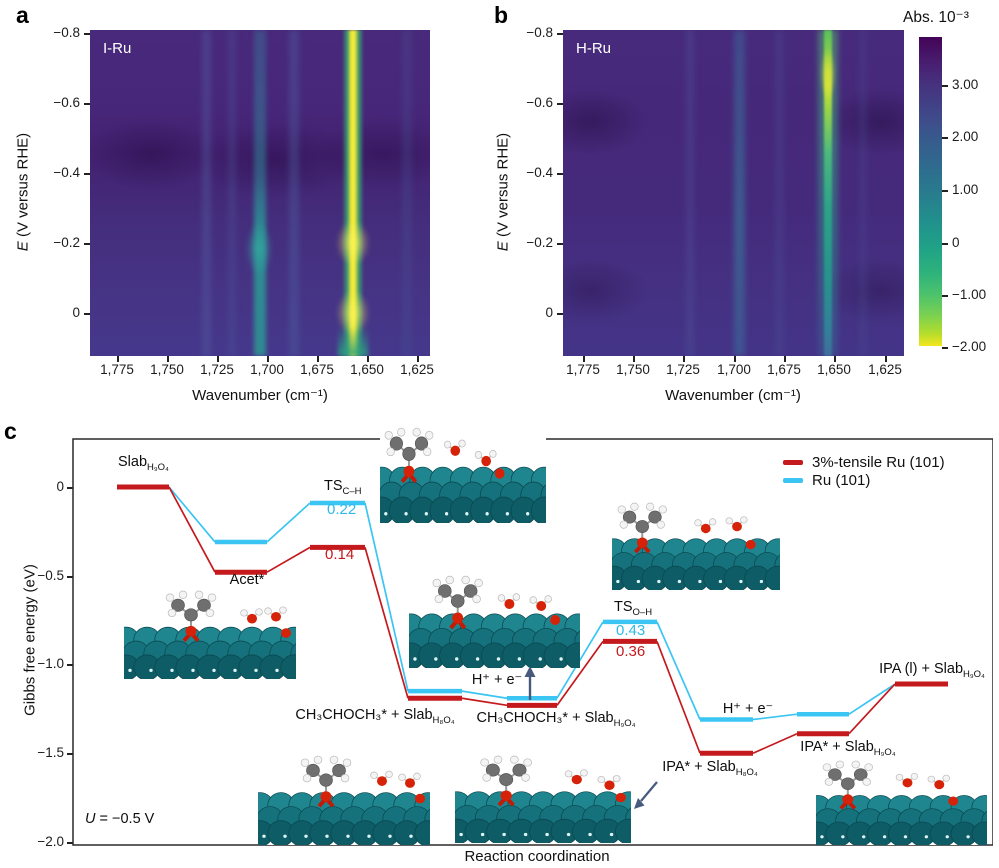  What do you see at coordinates (969, 295) in the screenshot?
I see `colorbar-ticks-4: −1.00` at bounding box center [969, 295].